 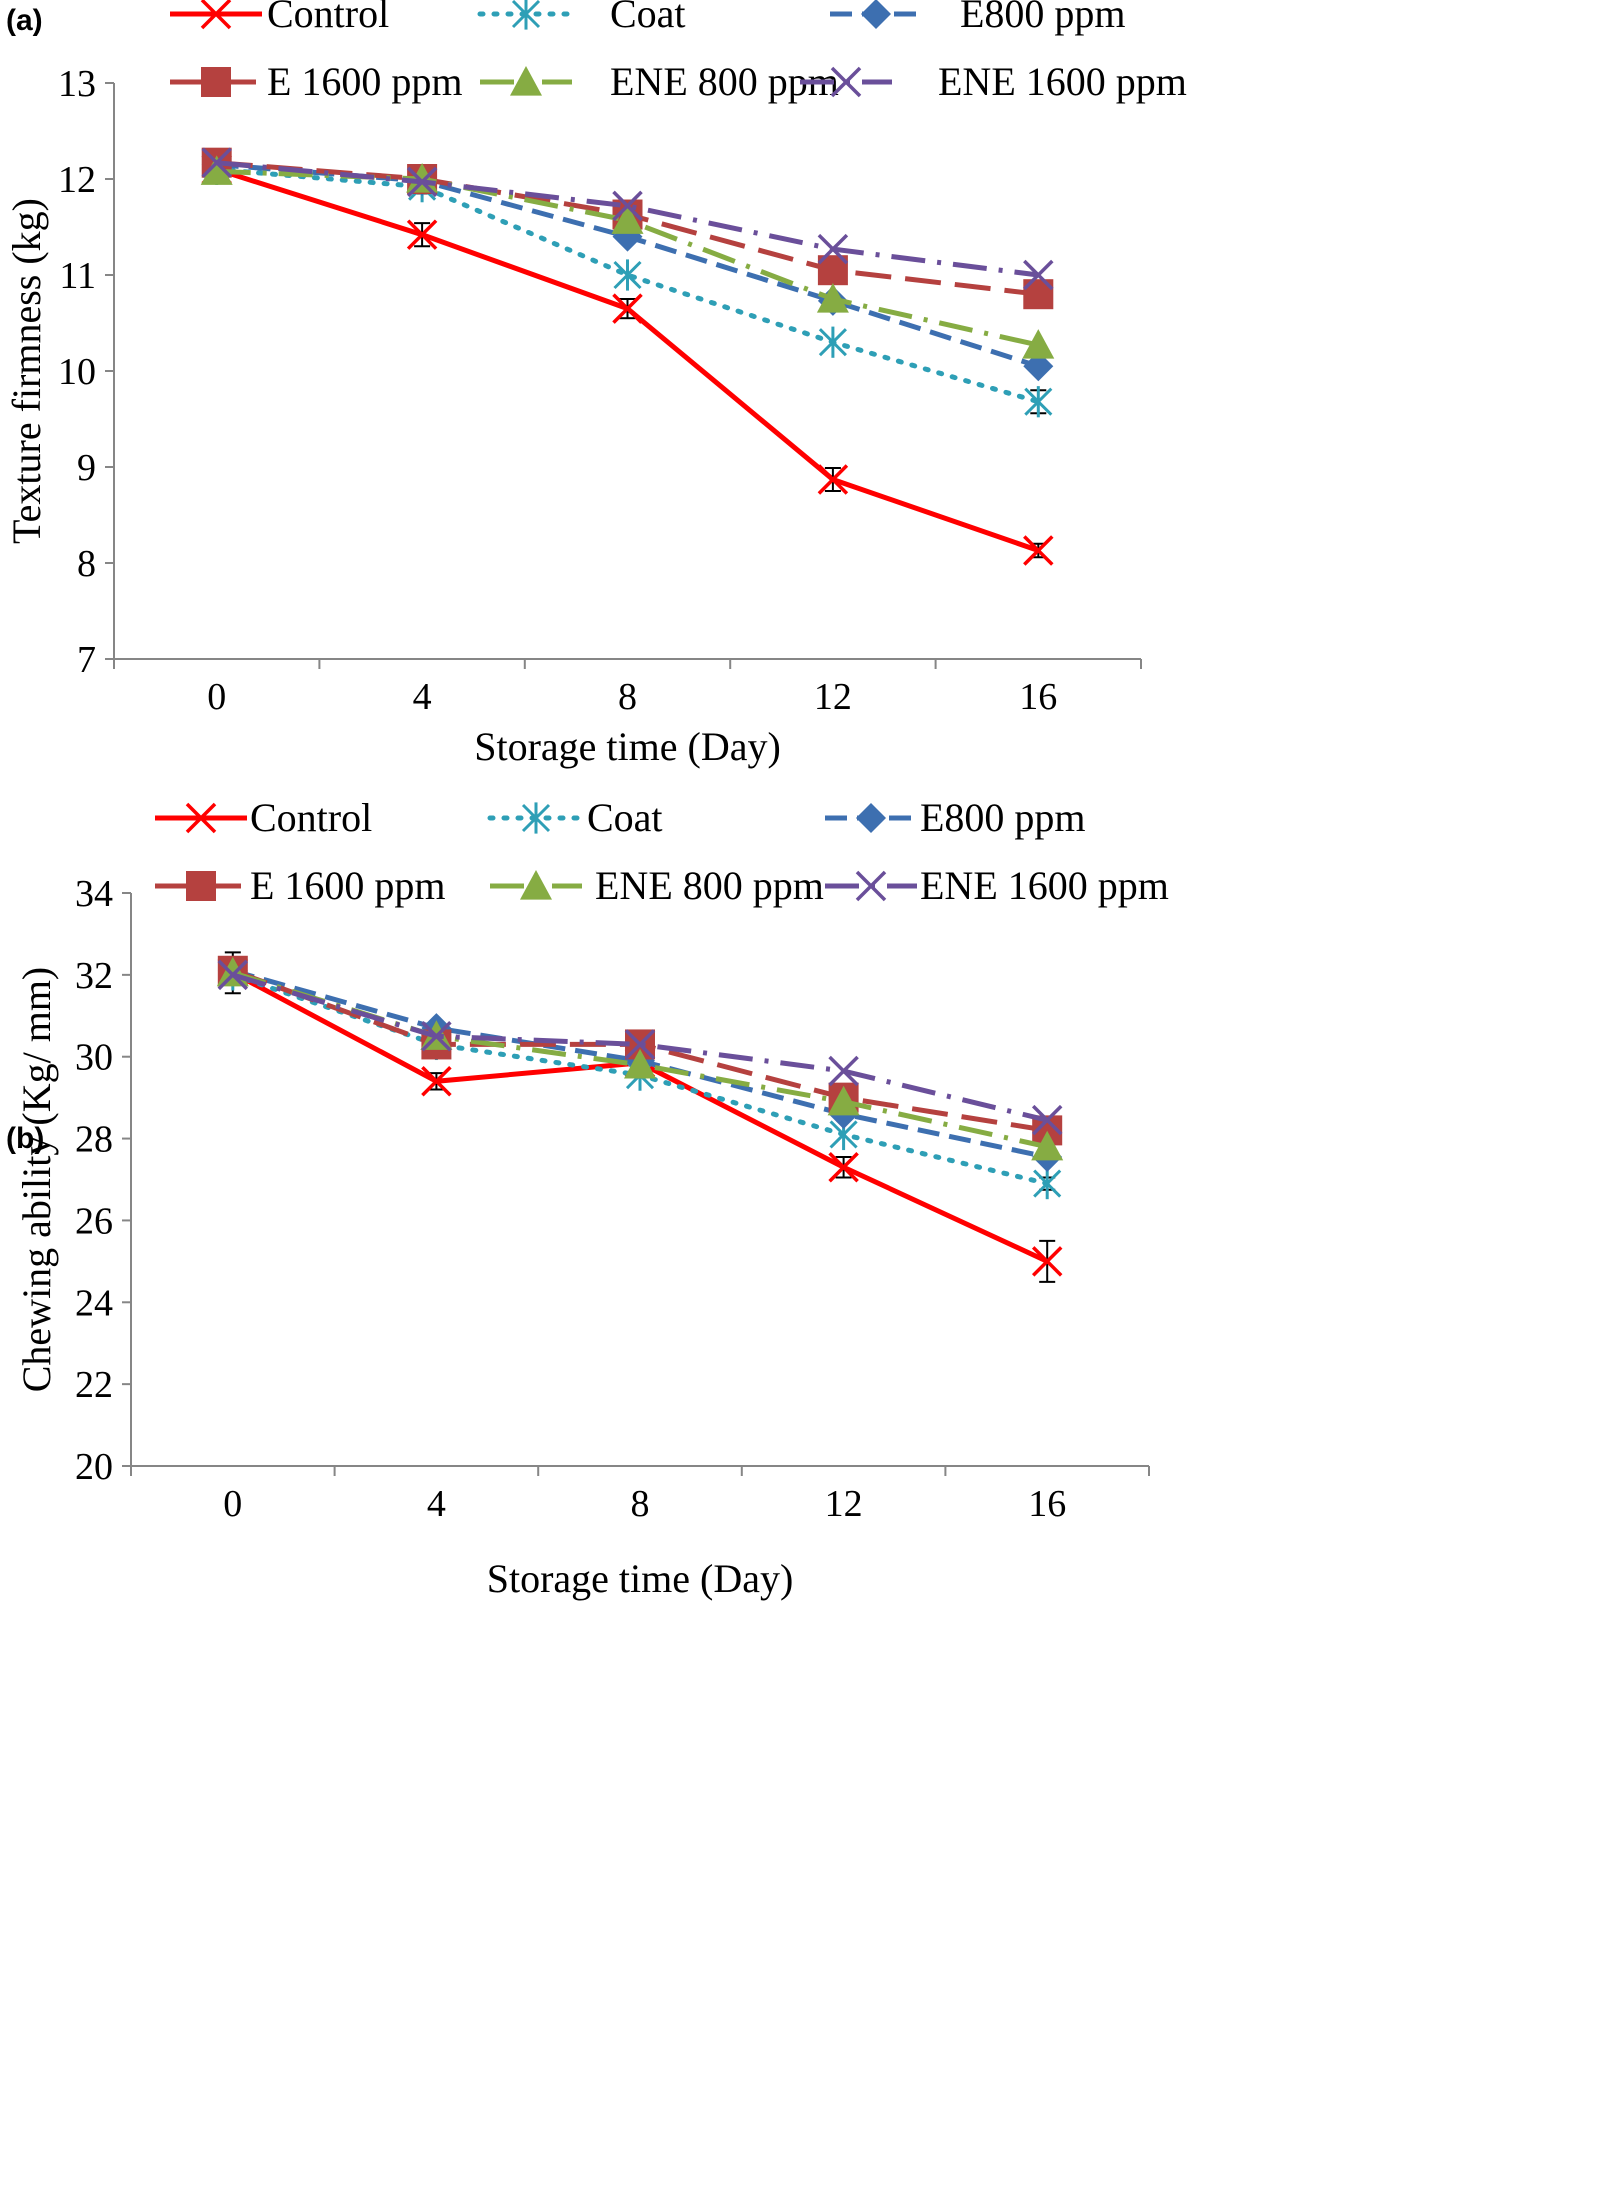 I want to click on y-axis-title: Texture firmness (kg), so click(x=26, y=371).